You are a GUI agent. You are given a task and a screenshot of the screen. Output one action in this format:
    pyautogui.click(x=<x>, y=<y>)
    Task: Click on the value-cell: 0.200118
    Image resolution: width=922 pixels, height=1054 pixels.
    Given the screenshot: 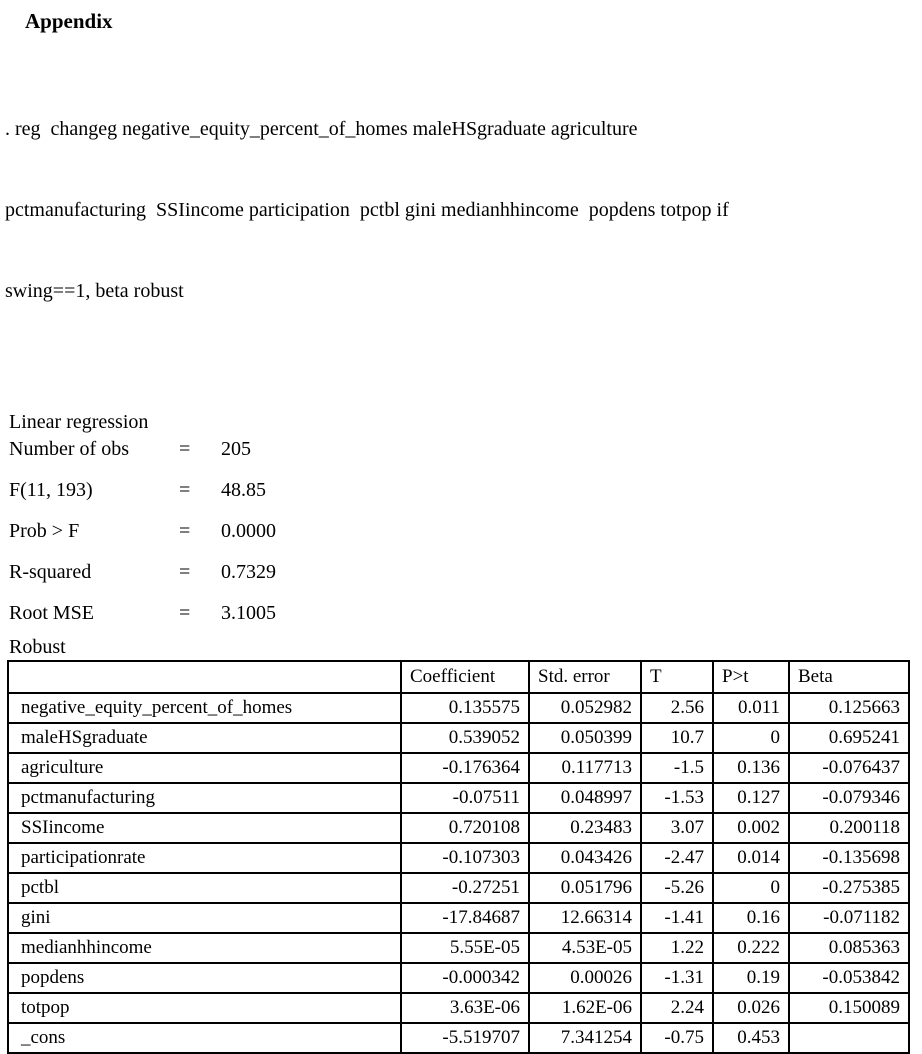 What is the action you would take?
    pyautogui.click(x=849, y=828)
    